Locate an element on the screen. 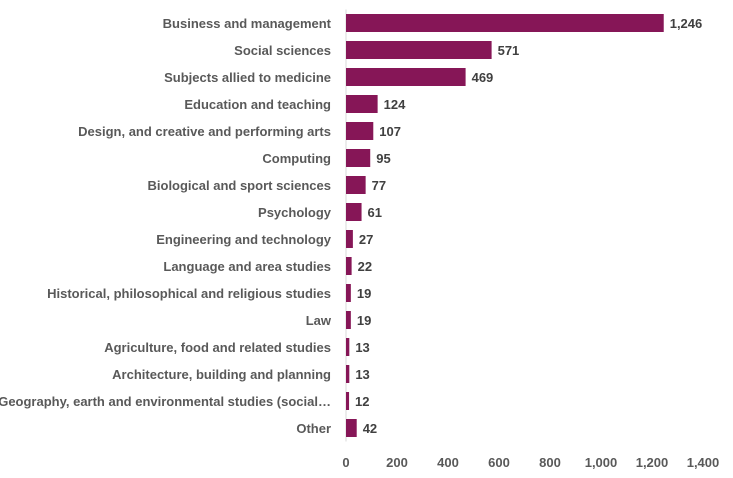 The width and height of the screenshot is (733, 478). data-label: 469 is located at coordinates (483, 77).